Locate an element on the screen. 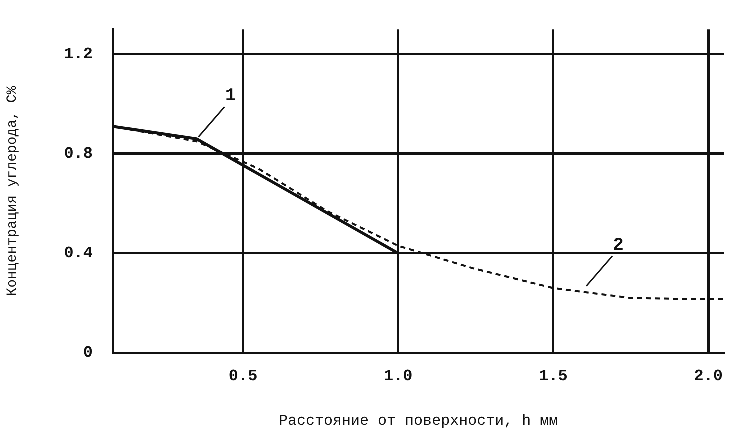 The width and height of the screenshot is (737, 434). x-tick-label: 2.0 is located at coordinates (709, 377).